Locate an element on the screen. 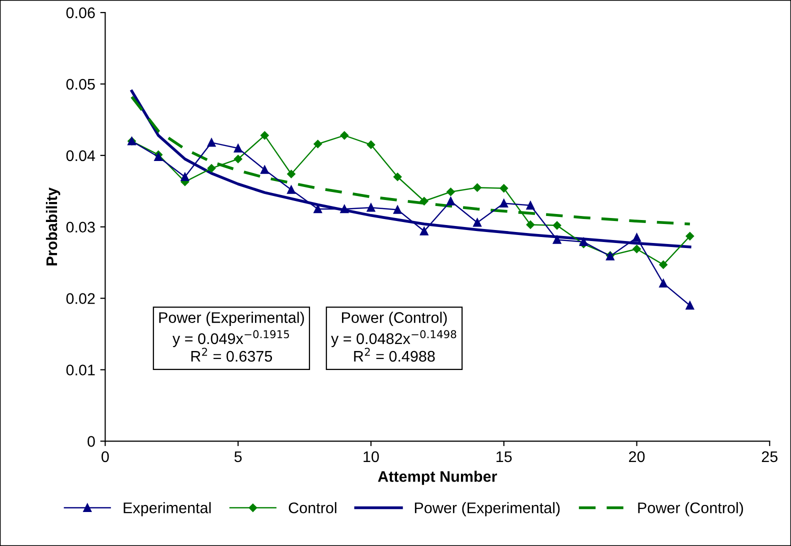 This screenshot has height=546, width=791. x-tick-label: 25 is located at coordinates (770, 456).